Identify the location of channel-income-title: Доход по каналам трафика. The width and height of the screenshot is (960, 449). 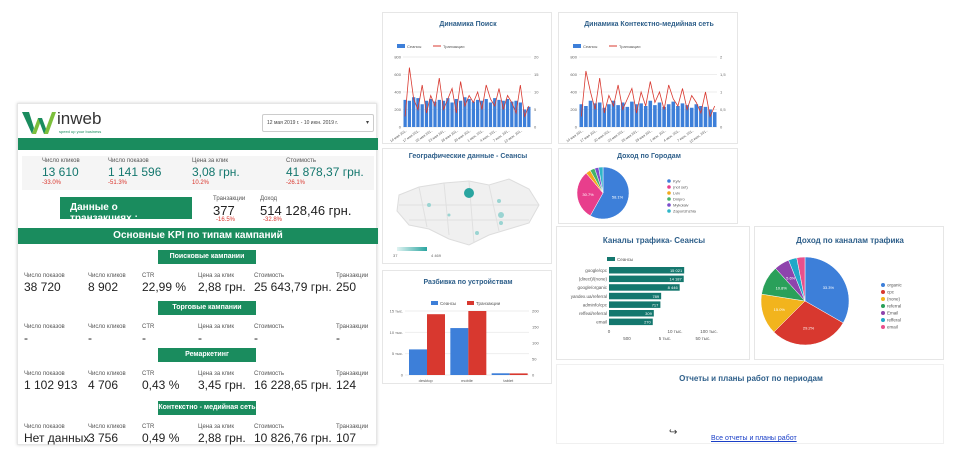
(850, 240).